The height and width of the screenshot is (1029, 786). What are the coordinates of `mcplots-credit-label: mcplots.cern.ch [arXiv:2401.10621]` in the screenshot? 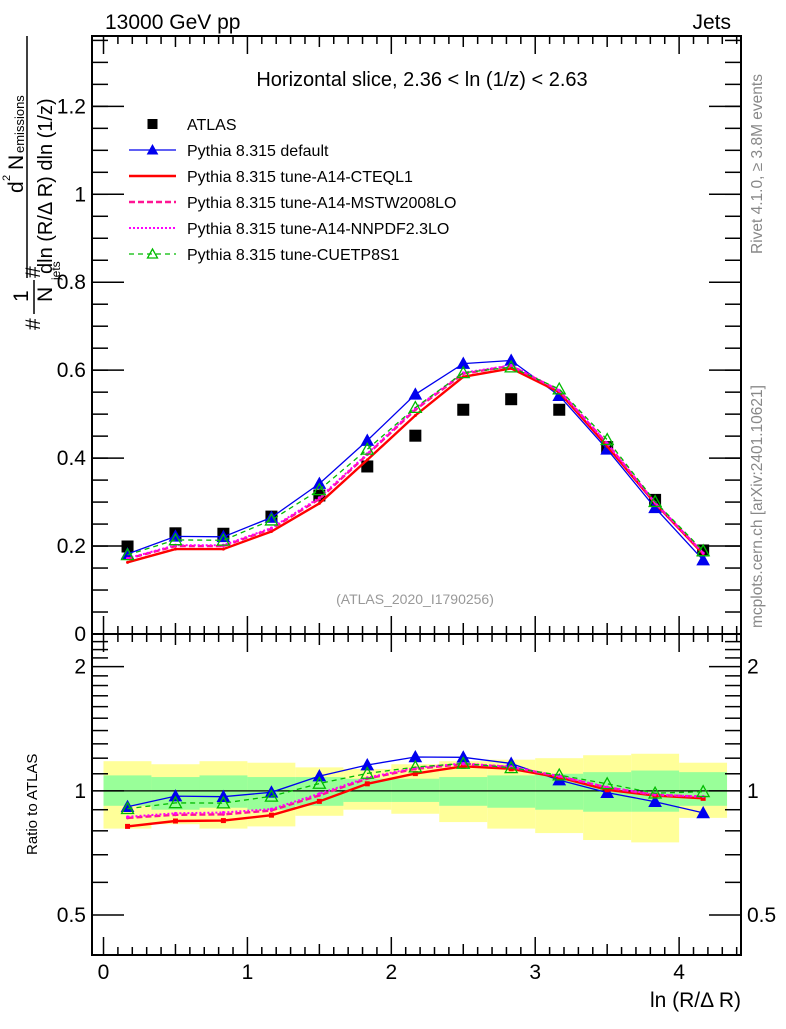 It's located at (757, 506).